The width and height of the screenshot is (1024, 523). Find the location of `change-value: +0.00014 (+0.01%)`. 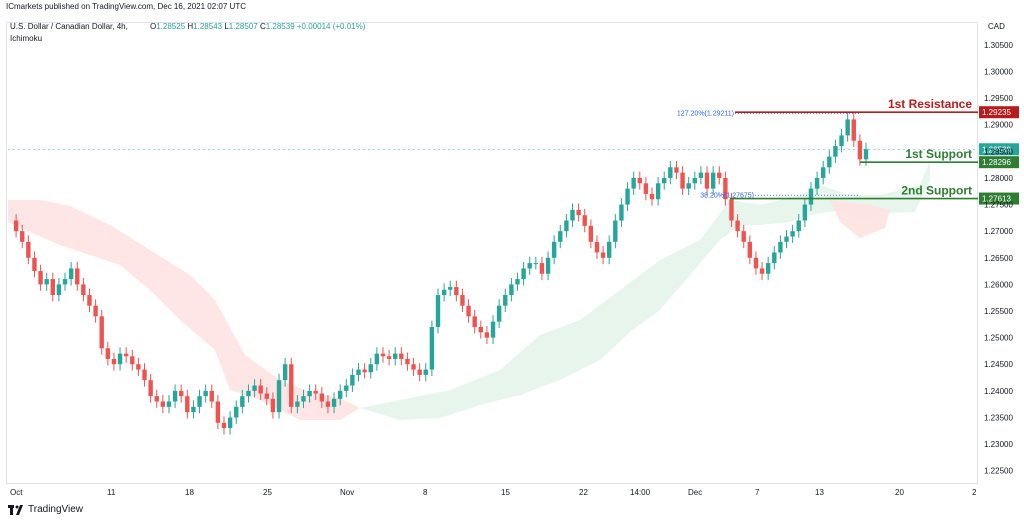

change-value: +0.00014 (+0.01%) is located at coordinates (331, 26).